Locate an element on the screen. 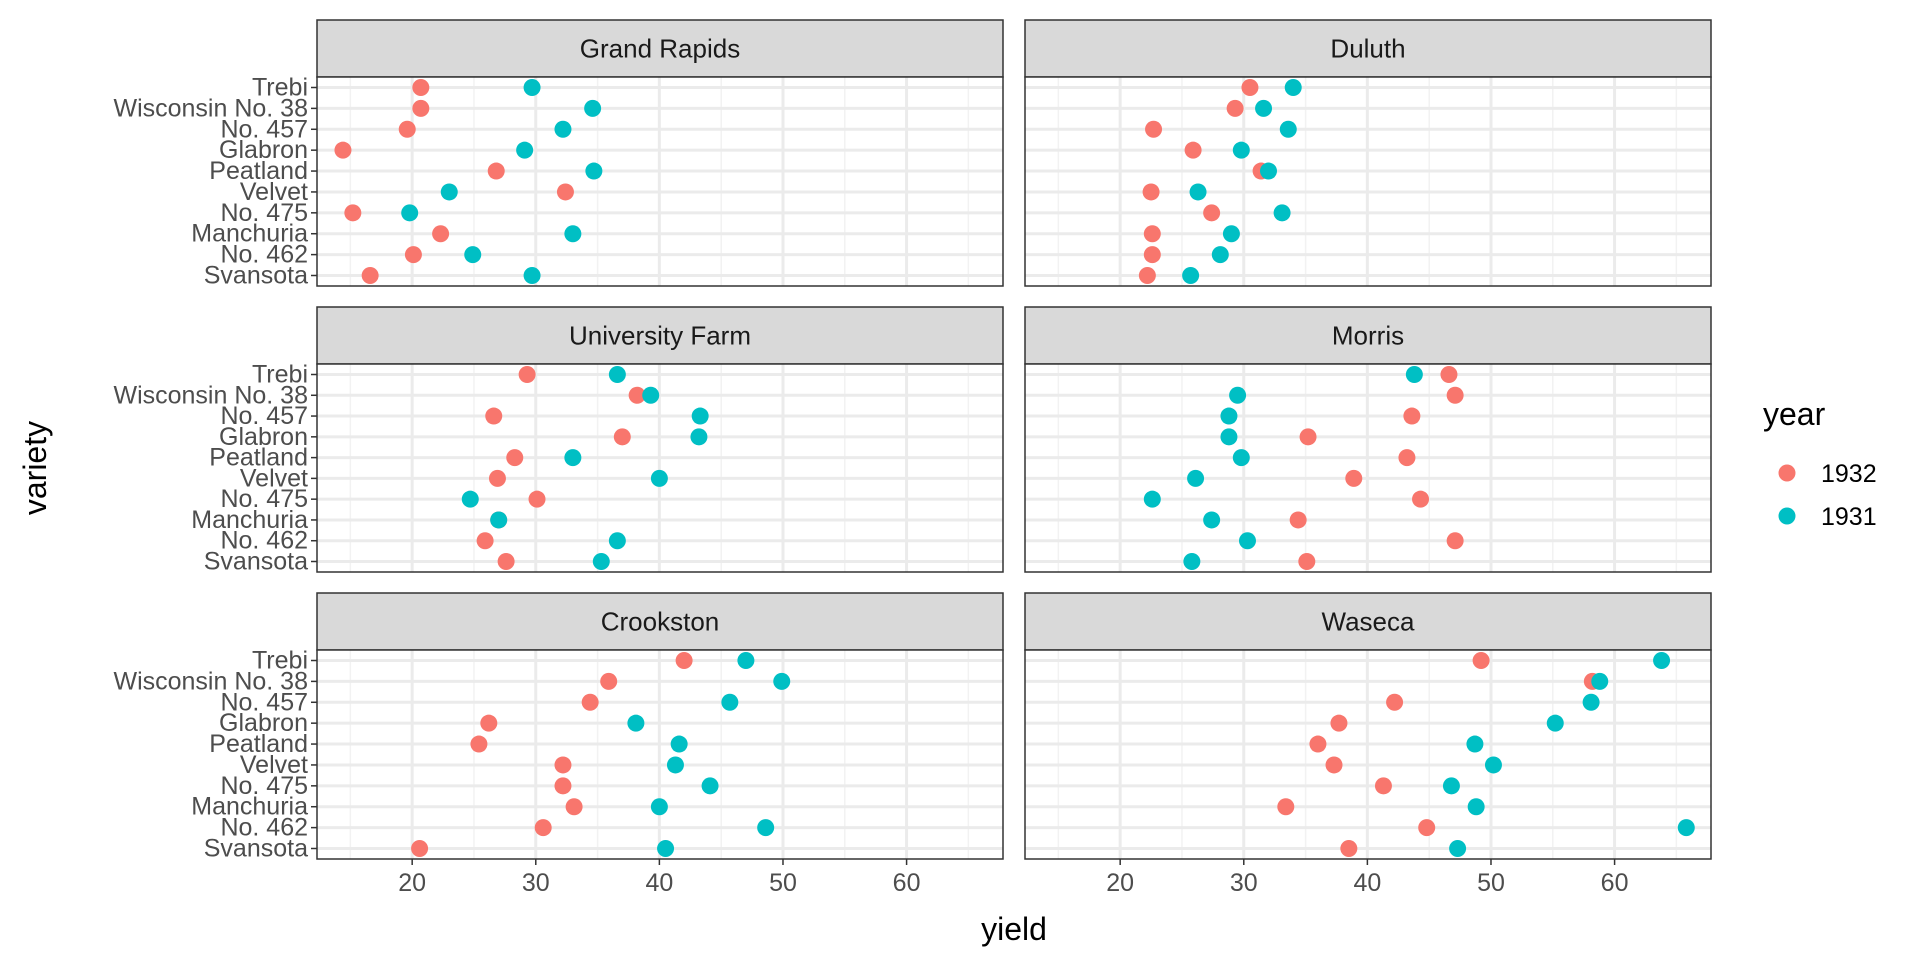  point-1931-university-farm-trebi is located at coordinates (617, 374).